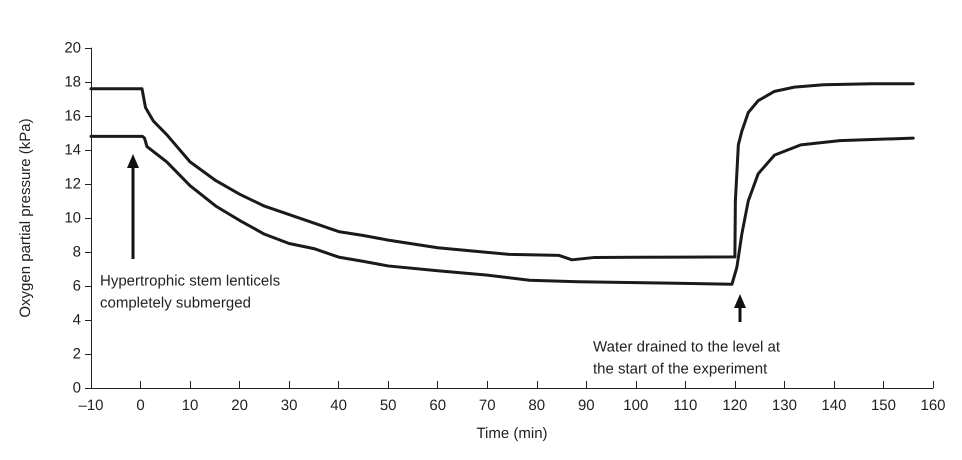 The height and width of the screenshot is (460, 962). Describe the element at coordinates (784, 405) in the screenshot. I see `x-tick-label: 130` at that location.